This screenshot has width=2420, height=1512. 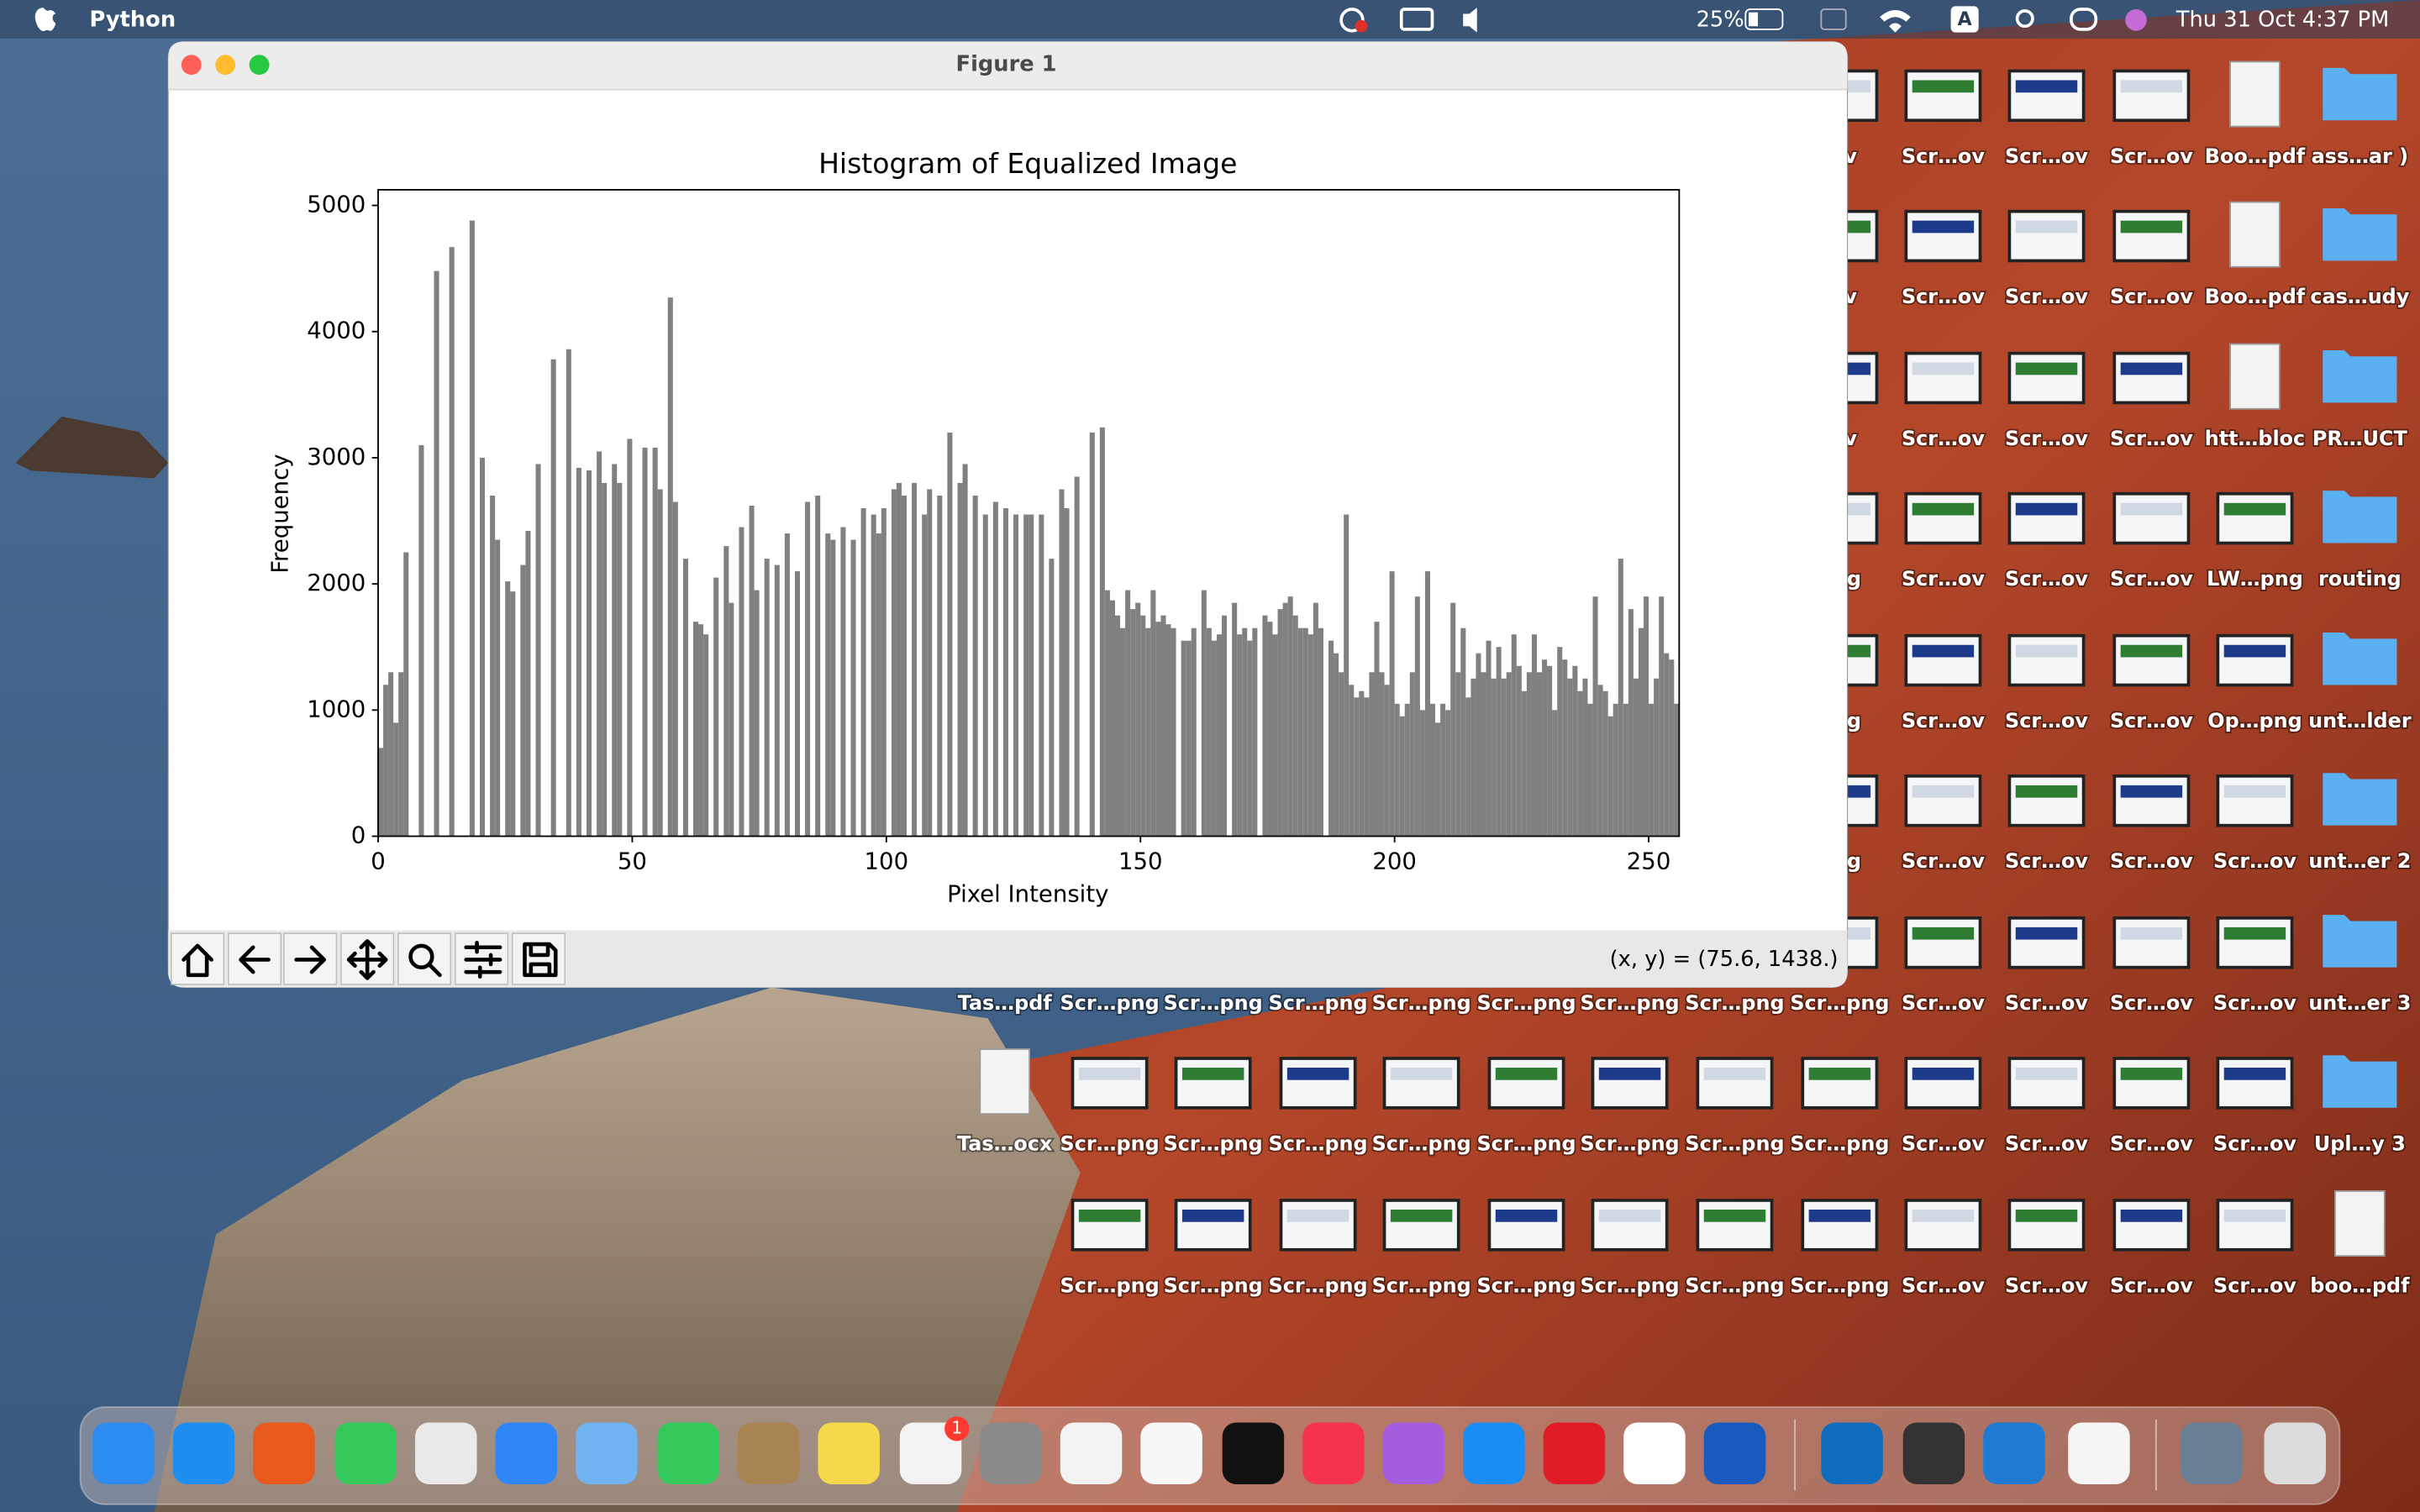 I want to click on zoom-rect-button, so click(x=424, y=958).